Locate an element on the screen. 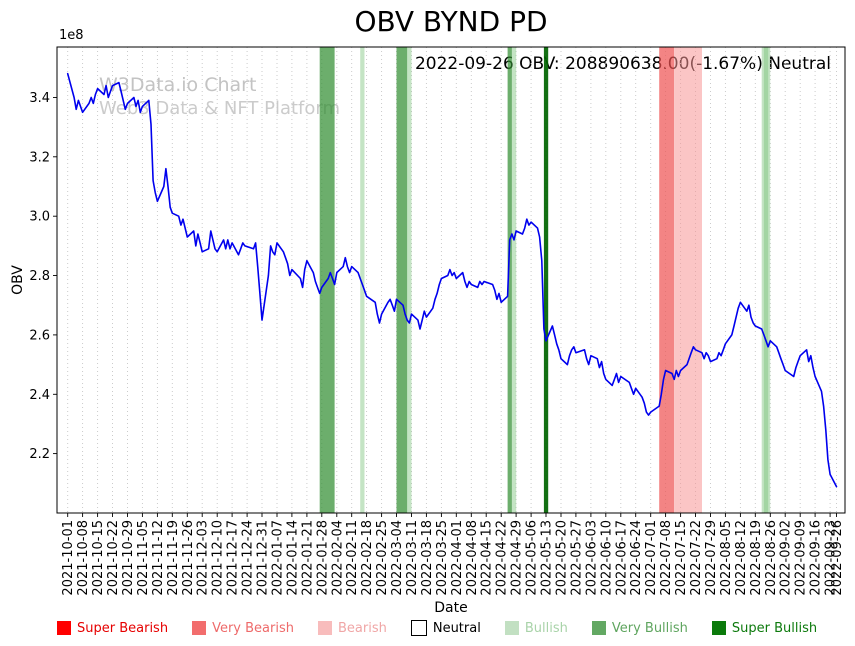  x-tick-label: 2021-10-01 is located at coordinates (68, 558).